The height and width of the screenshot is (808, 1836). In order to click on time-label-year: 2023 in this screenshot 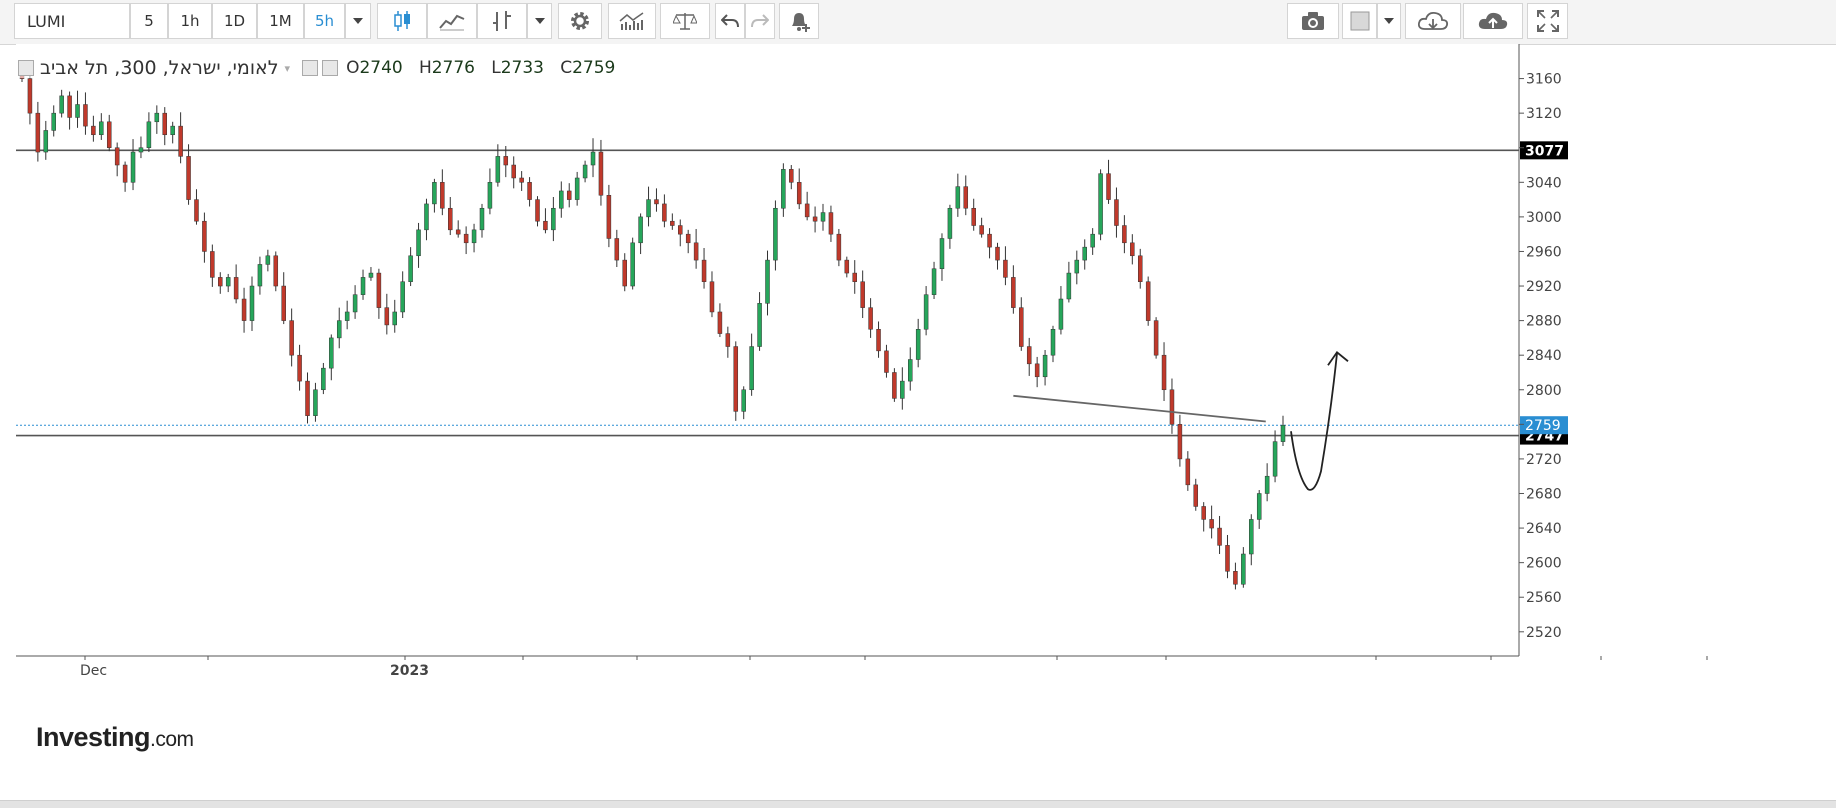, I will do `click(409, 671)`.